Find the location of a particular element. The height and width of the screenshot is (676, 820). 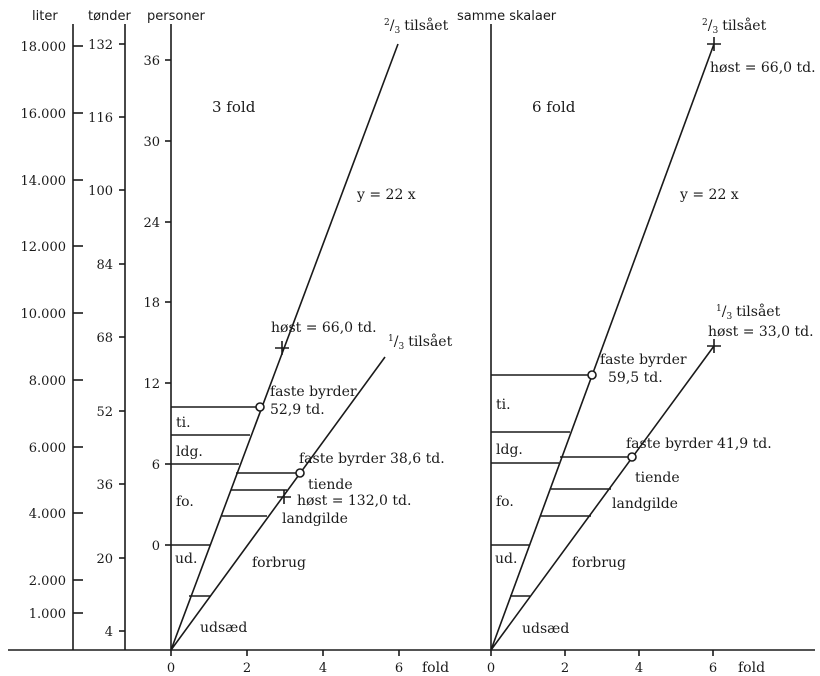

xlabel-right: fold is located at coordinates (751, 668).